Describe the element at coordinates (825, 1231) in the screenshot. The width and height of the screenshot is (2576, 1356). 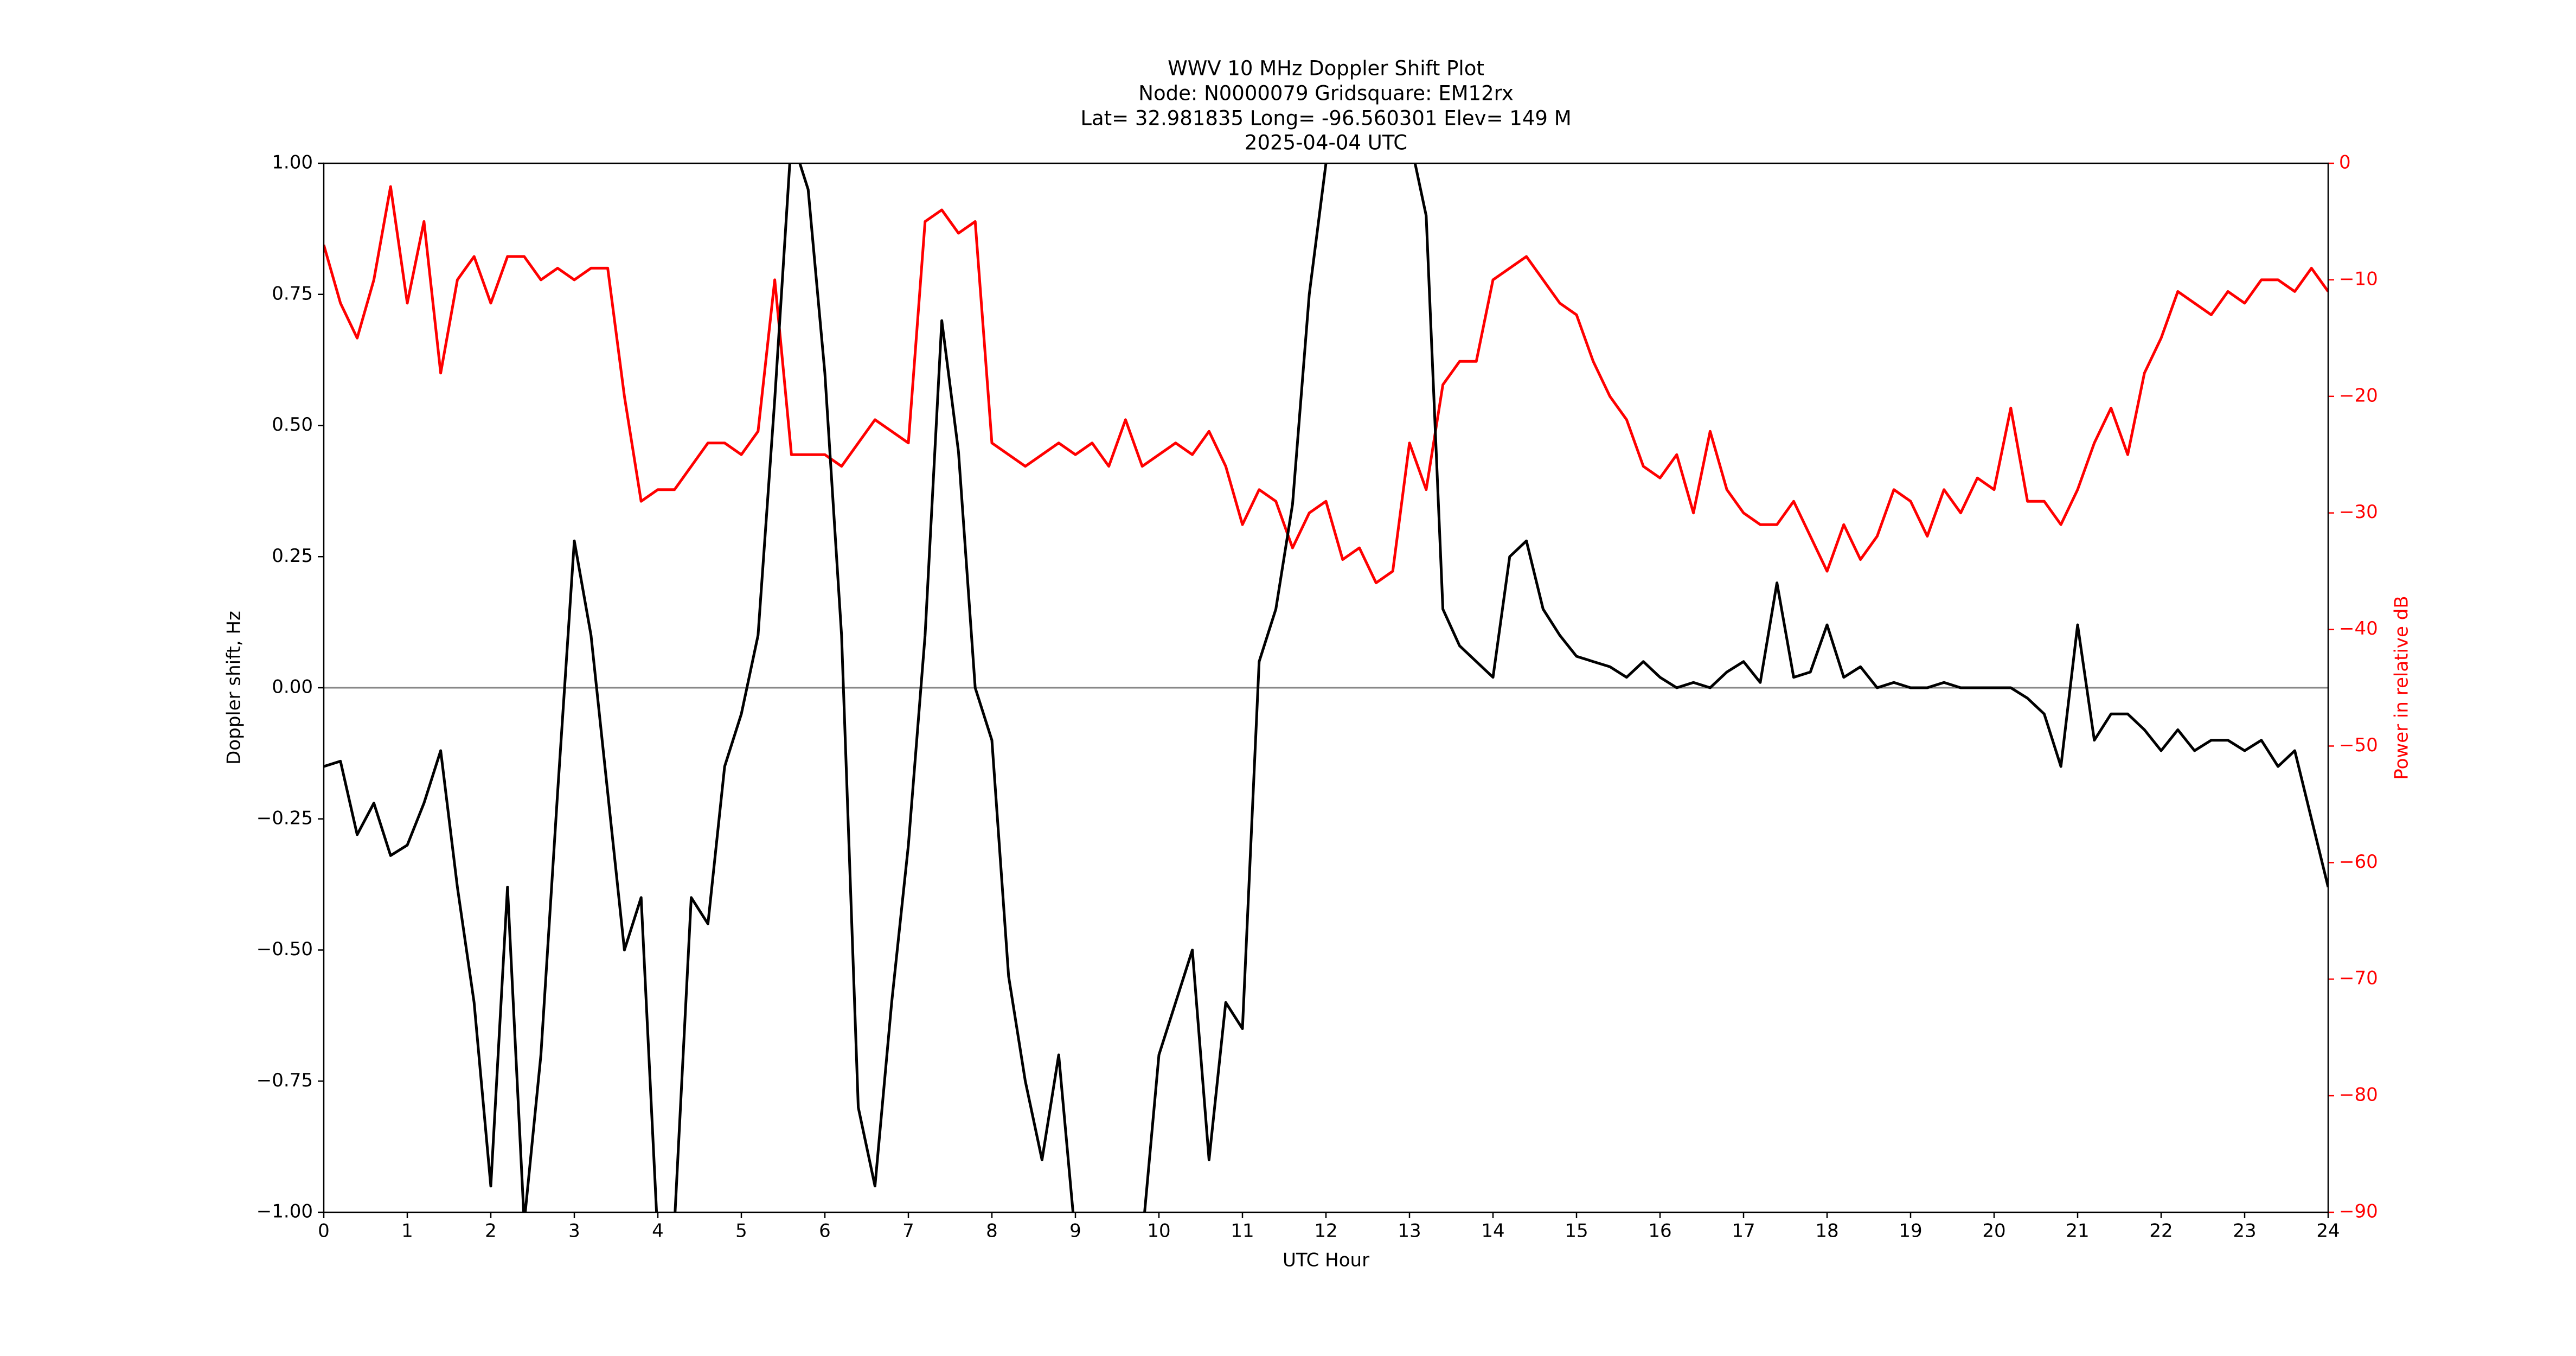
I see `x-tick-label: 6` at that location.